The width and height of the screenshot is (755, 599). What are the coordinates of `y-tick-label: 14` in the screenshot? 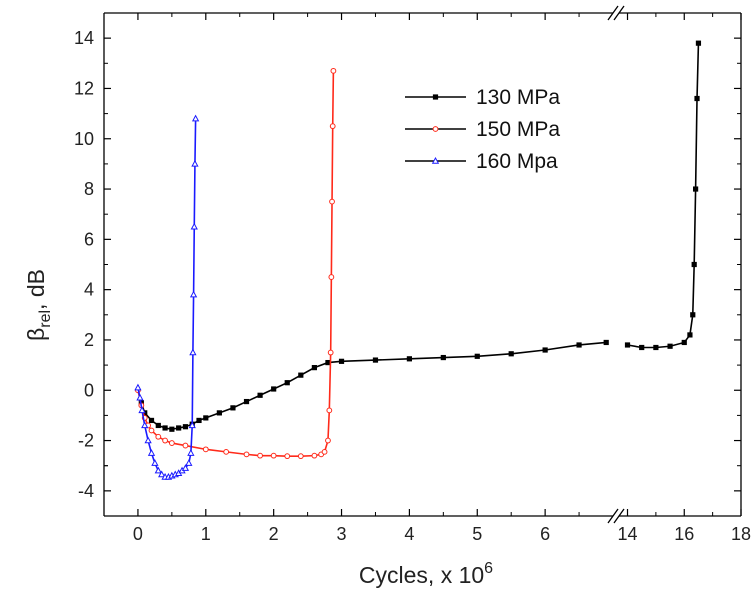 It's located at (84, 38).